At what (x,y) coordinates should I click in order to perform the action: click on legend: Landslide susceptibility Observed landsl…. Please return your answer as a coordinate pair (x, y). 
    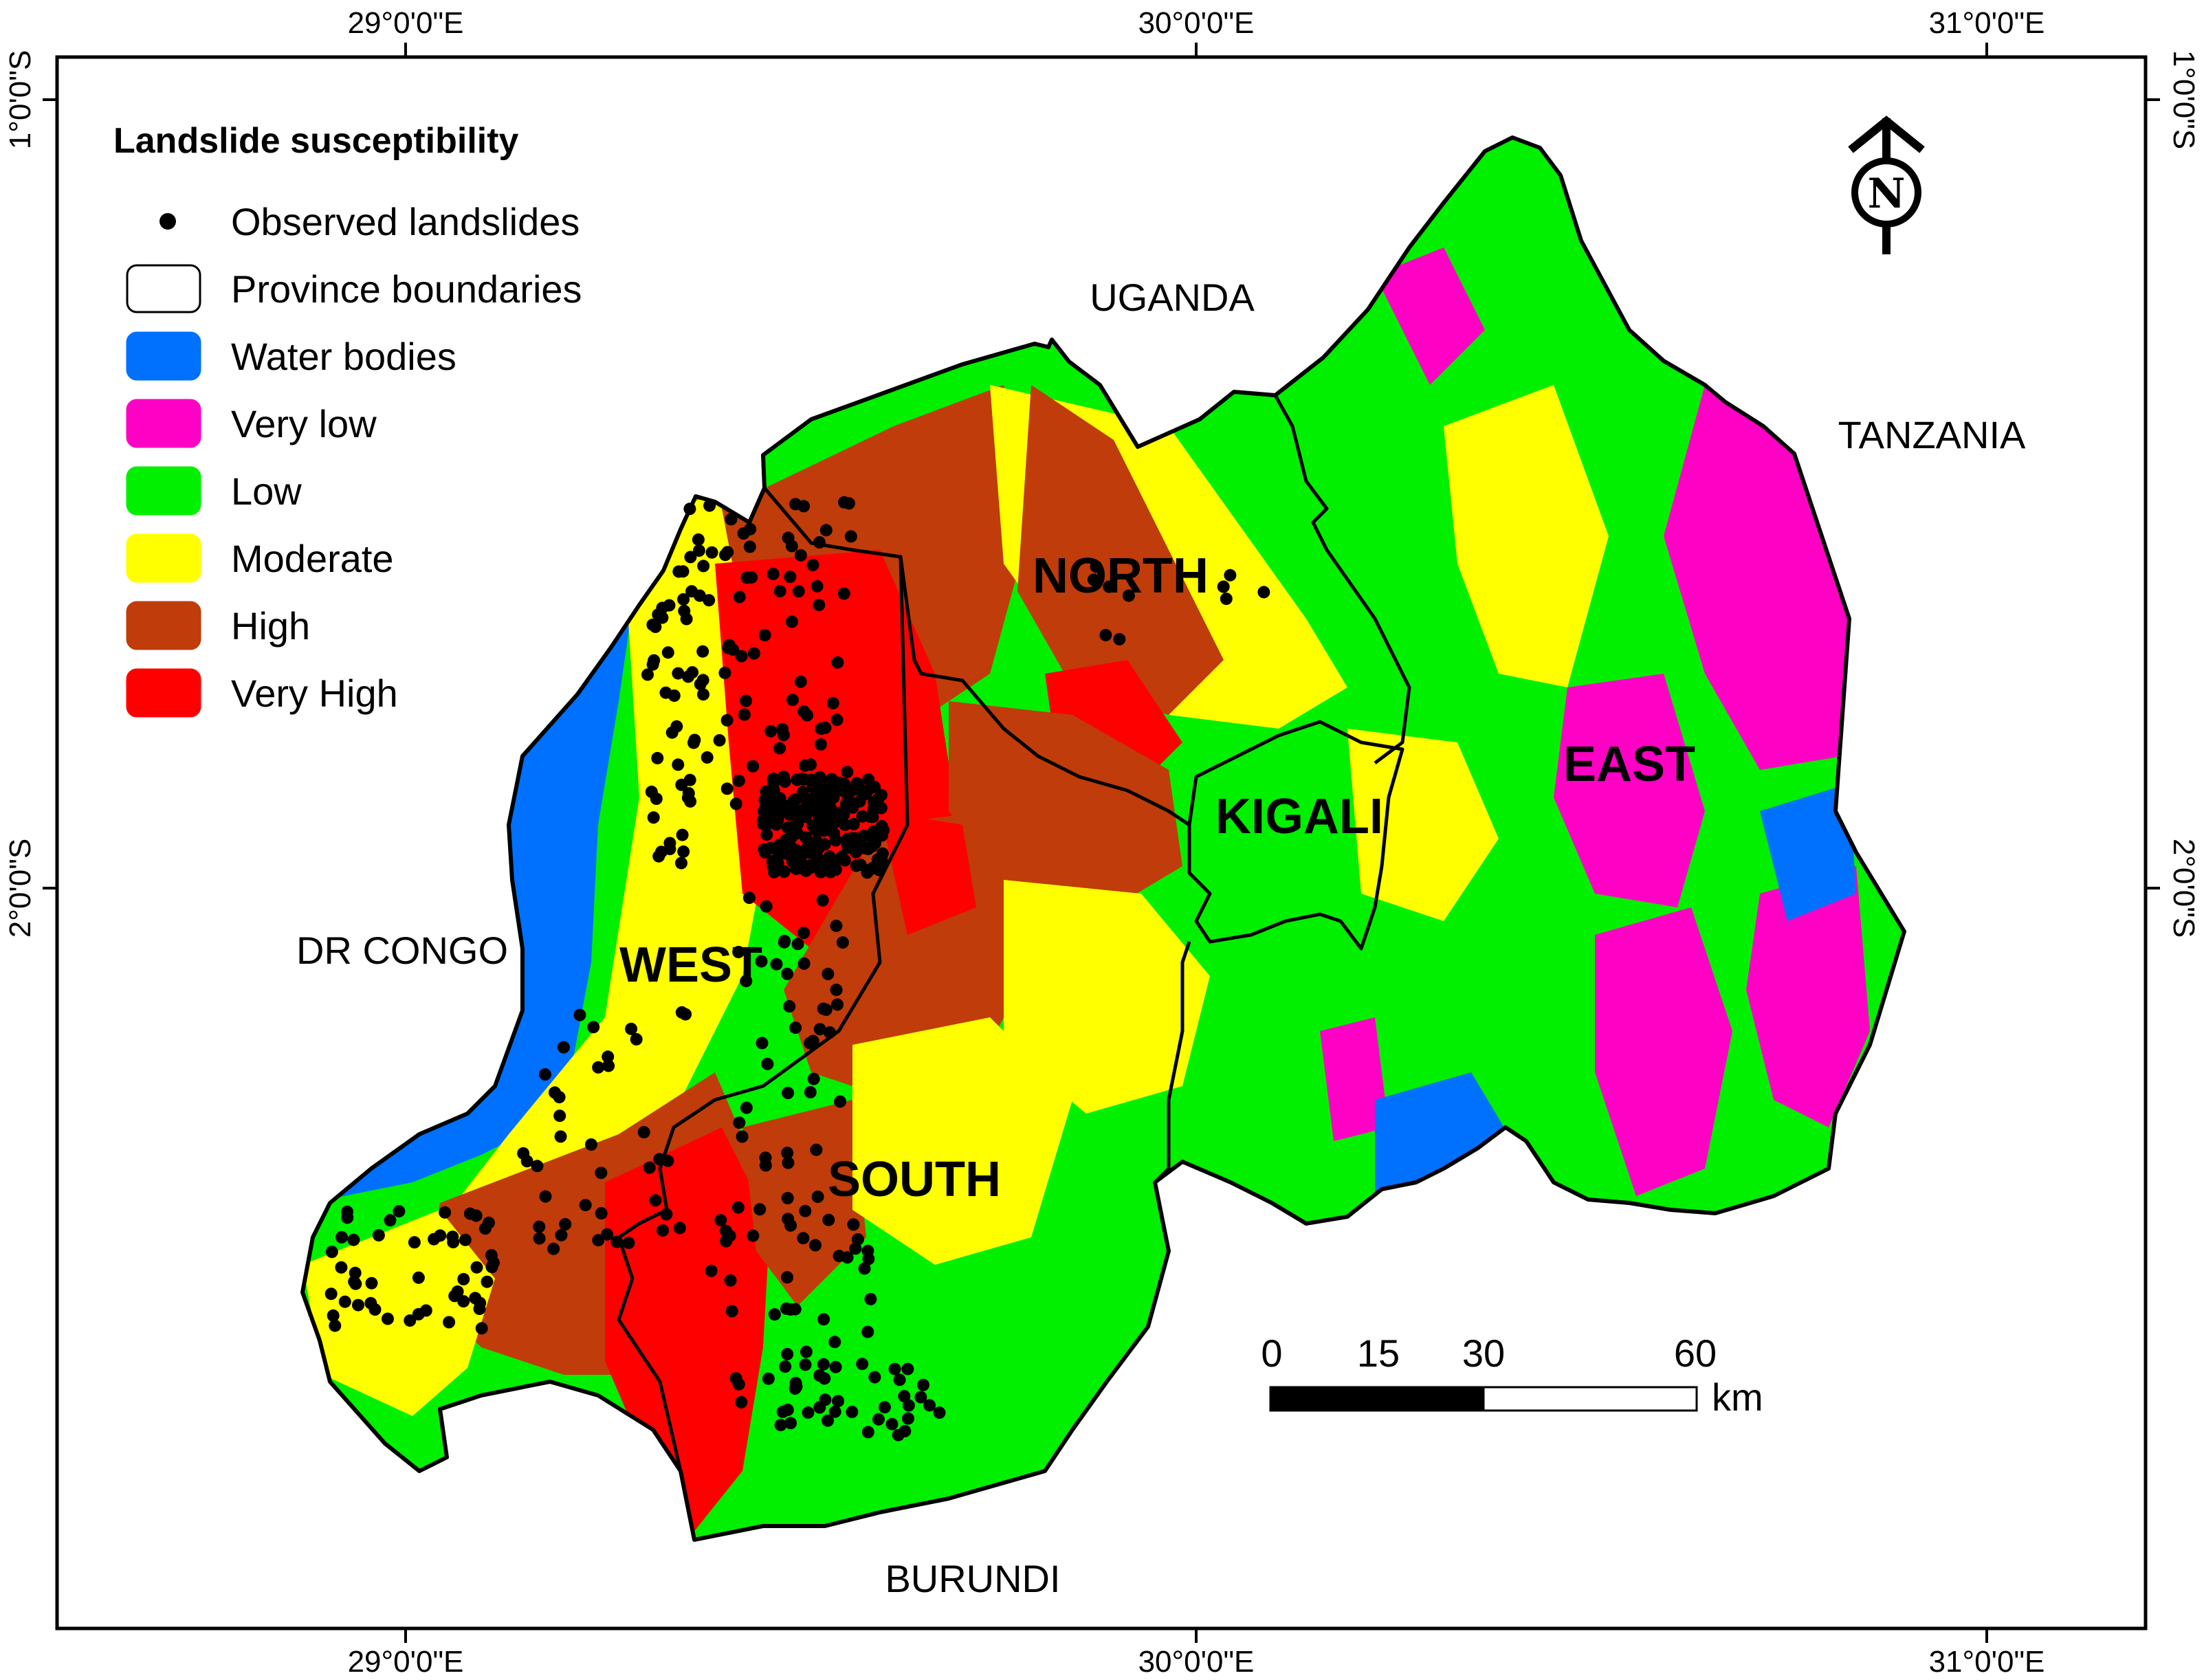
    Looking at the image, I should click on (347, 419).